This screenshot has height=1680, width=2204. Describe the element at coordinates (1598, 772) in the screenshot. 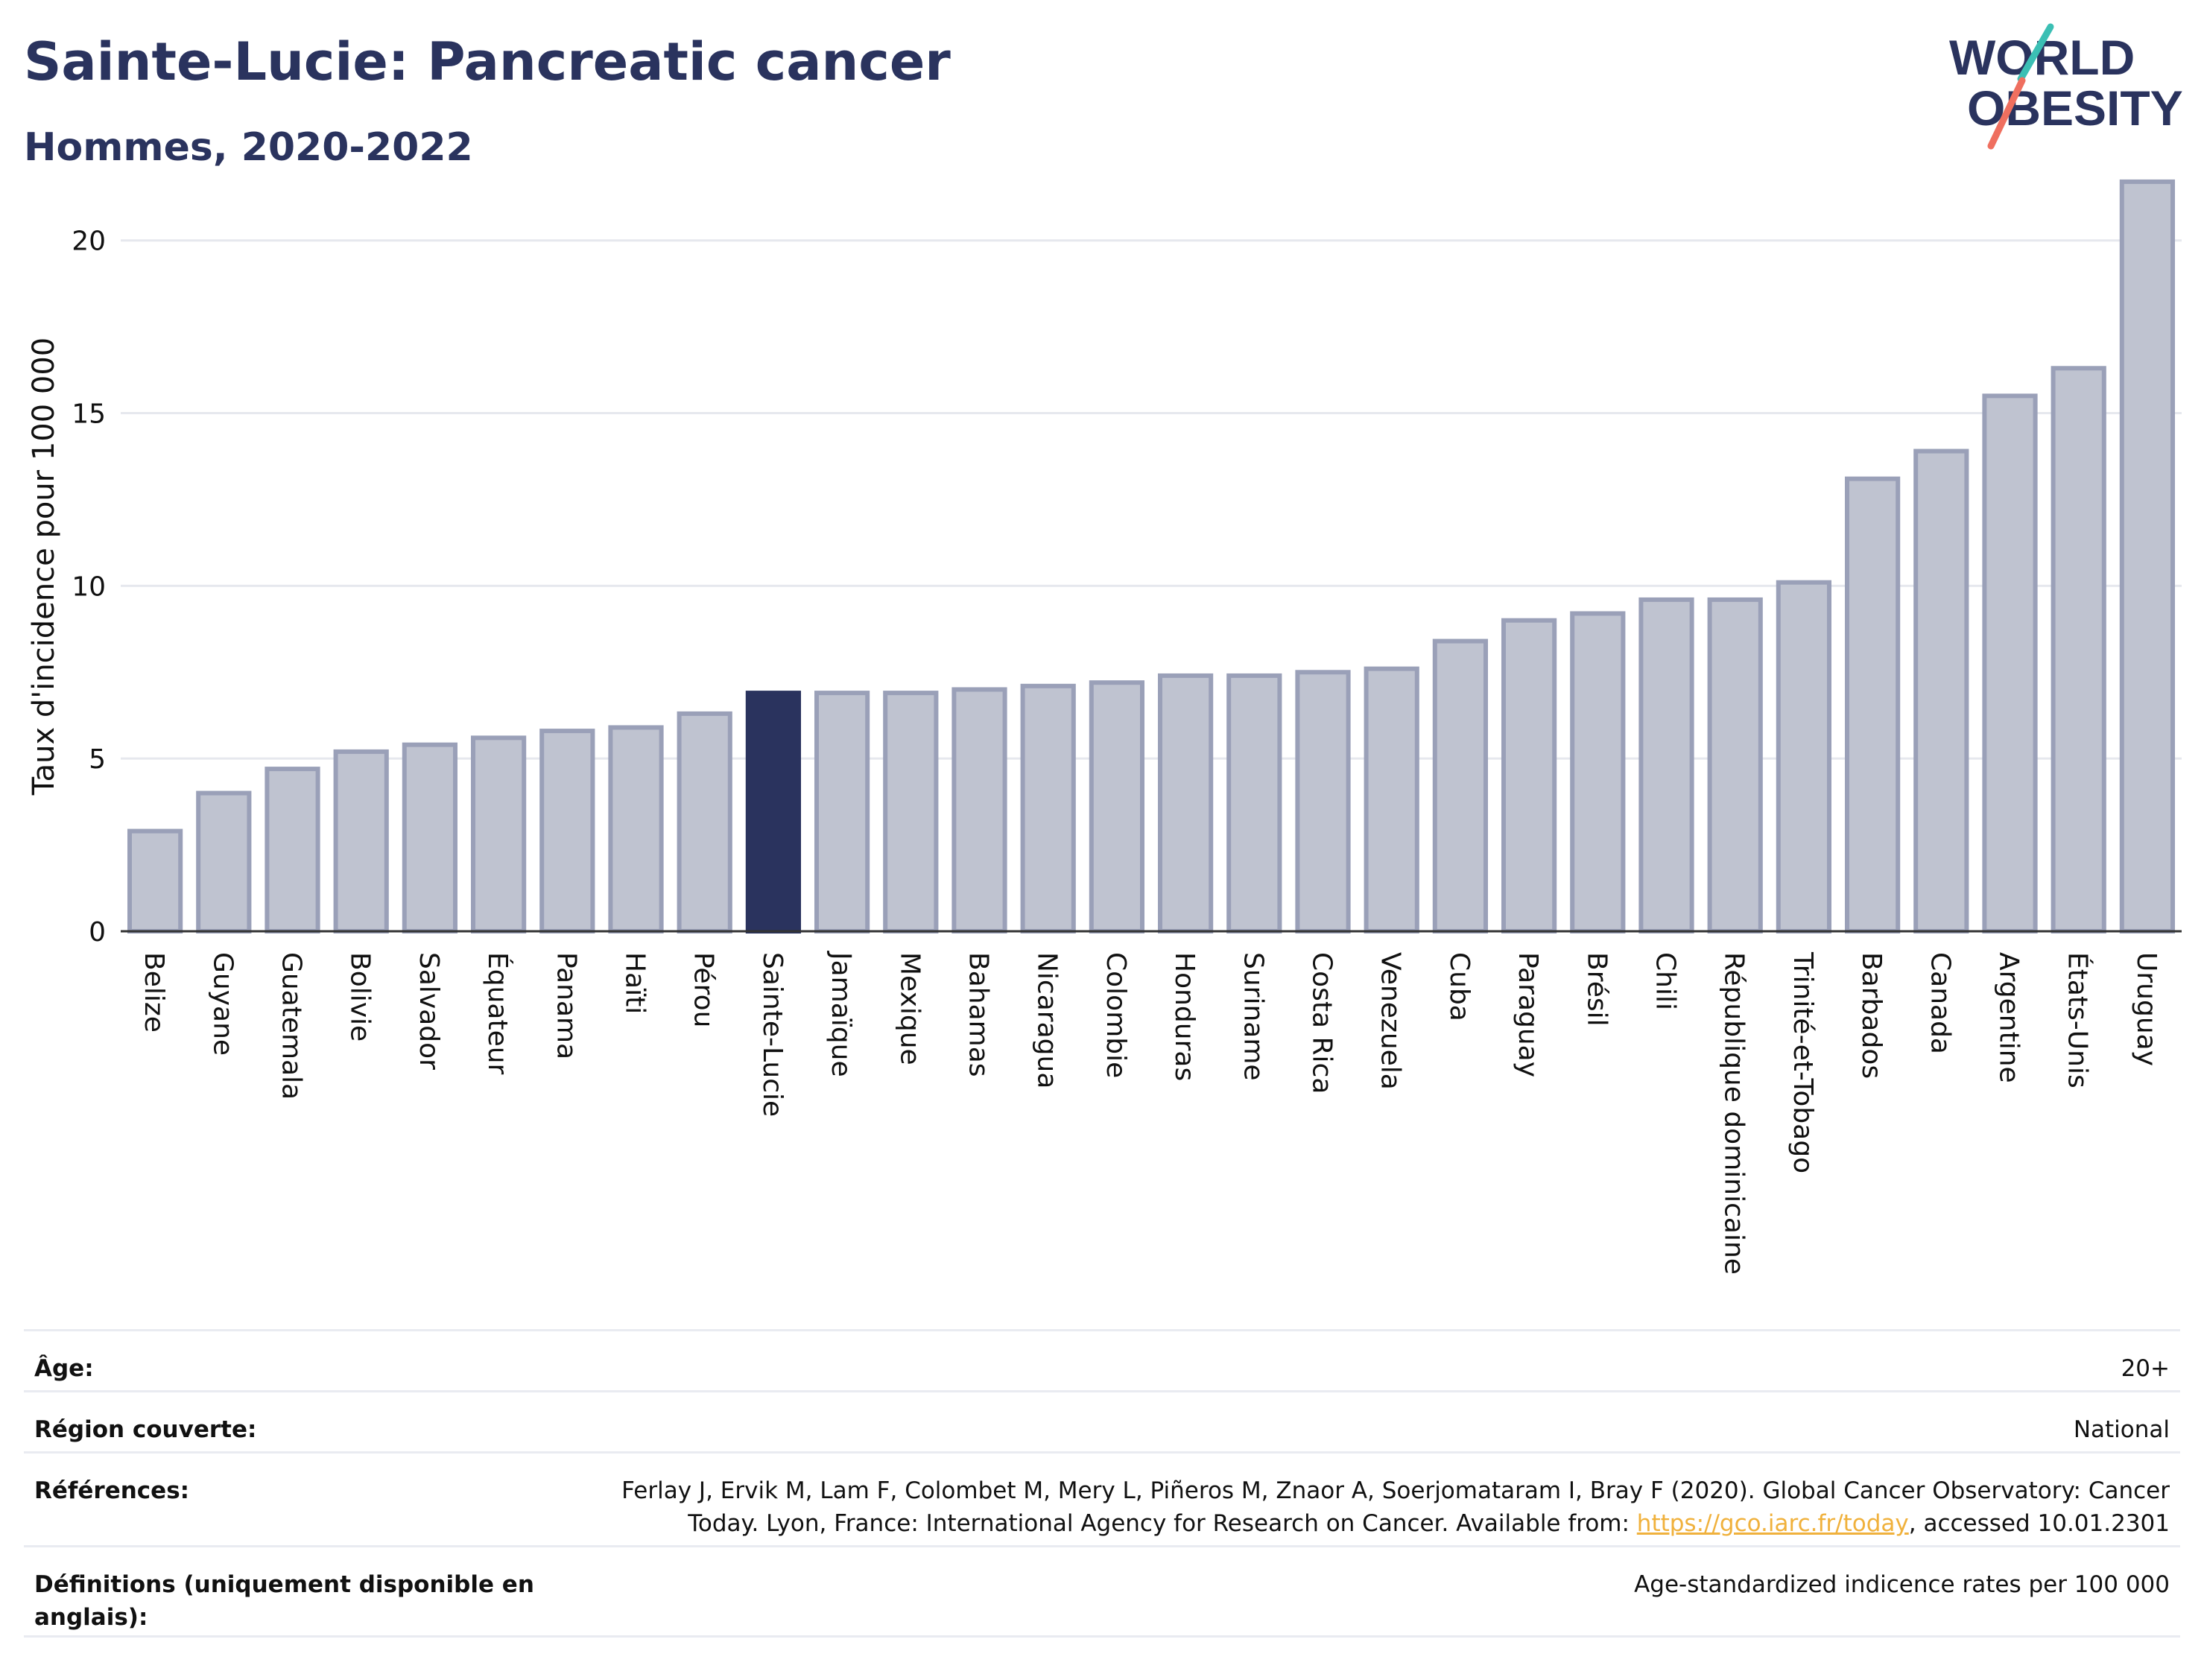

I see `bar-br-sil` at that location.